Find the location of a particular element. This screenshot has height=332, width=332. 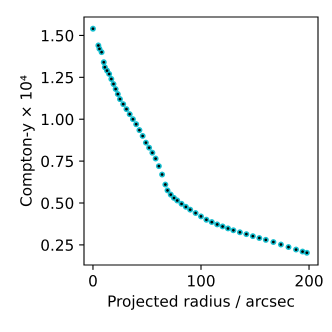

y-tick-label: 1.50 is located at coordinates (58, 36).